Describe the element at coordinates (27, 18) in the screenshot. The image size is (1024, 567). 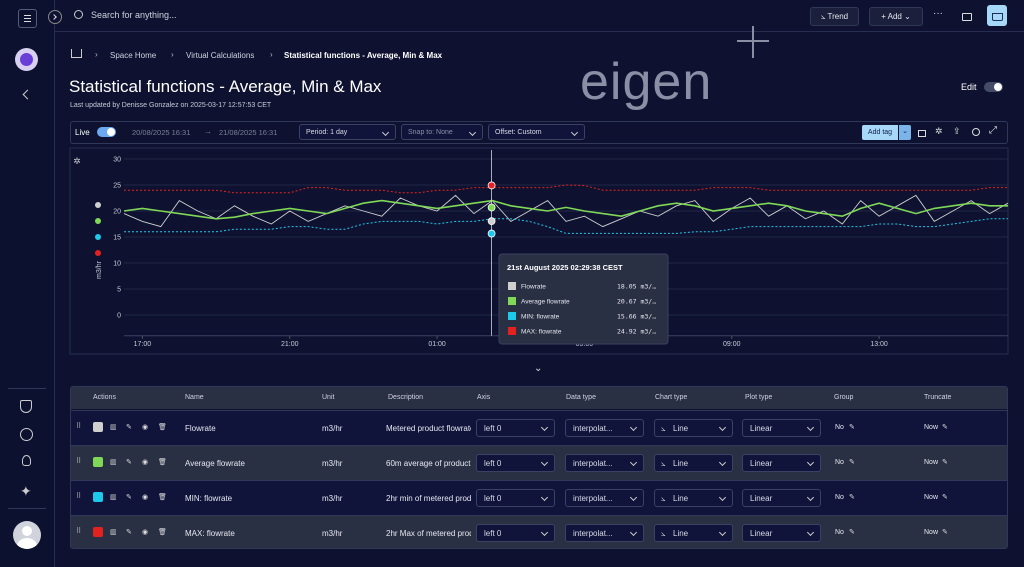
I see `menu-button` at that location.